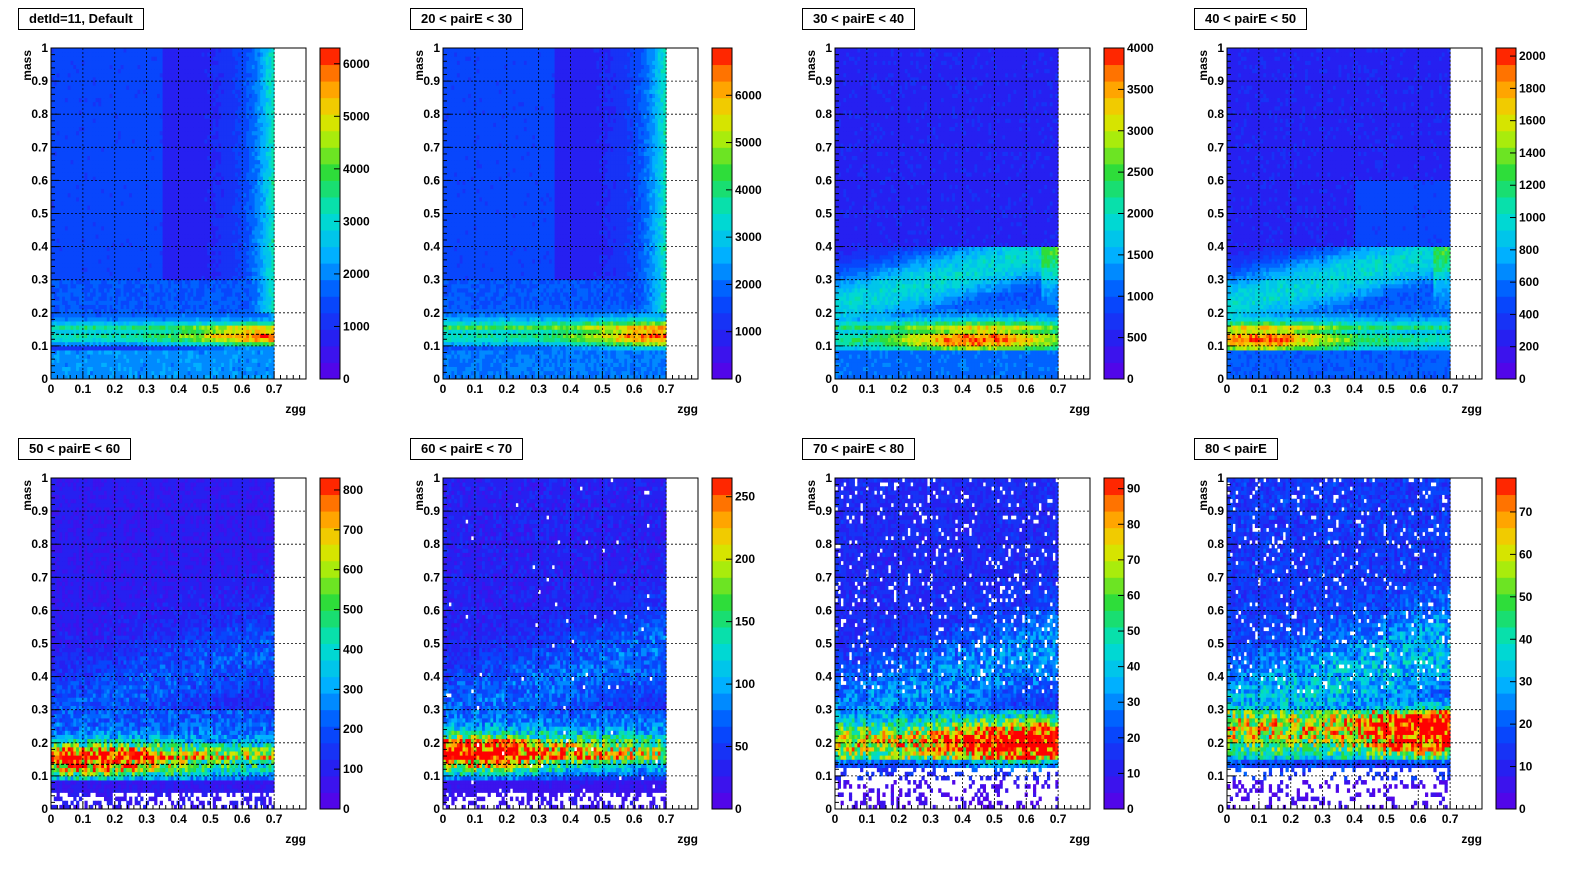 The image size is (1596, 874). What do you see at coordinates (1520, 216) in the screenshot?
I see `color-bar: 0 200 400 600 800 1000 1200 1400 1600 1800 2000` at bounding box center [1520, 216].